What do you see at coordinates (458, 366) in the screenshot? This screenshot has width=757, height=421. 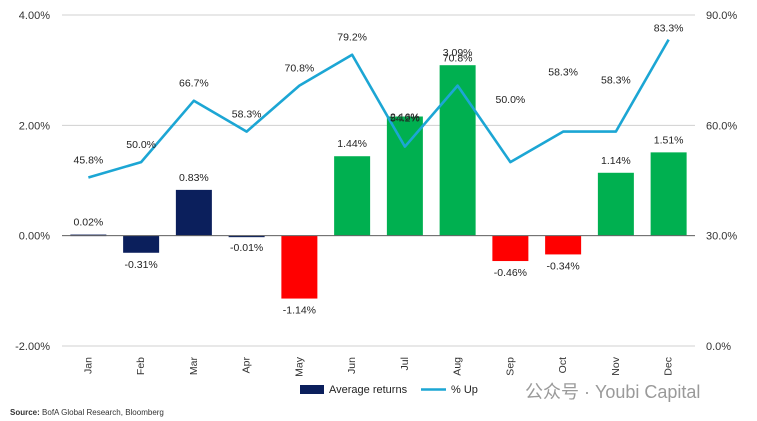 I see `x-tick-label: Aug` at bounding box center [458, 366].